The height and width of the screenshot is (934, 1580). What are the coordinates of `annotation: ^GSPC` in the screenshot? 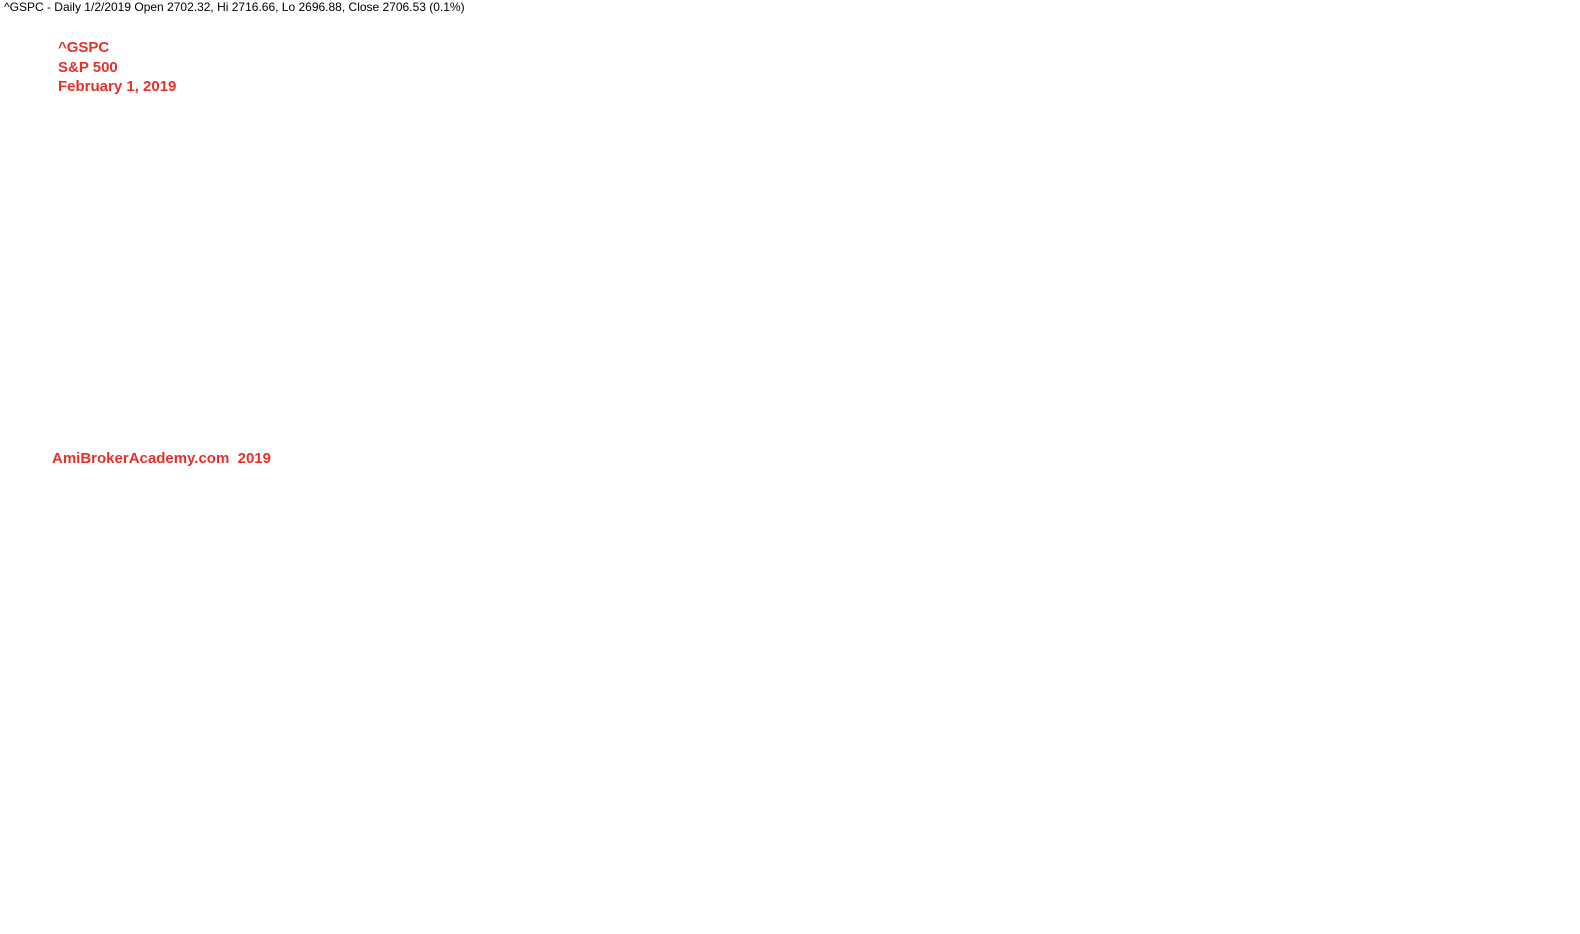 It's located at (83, 47).